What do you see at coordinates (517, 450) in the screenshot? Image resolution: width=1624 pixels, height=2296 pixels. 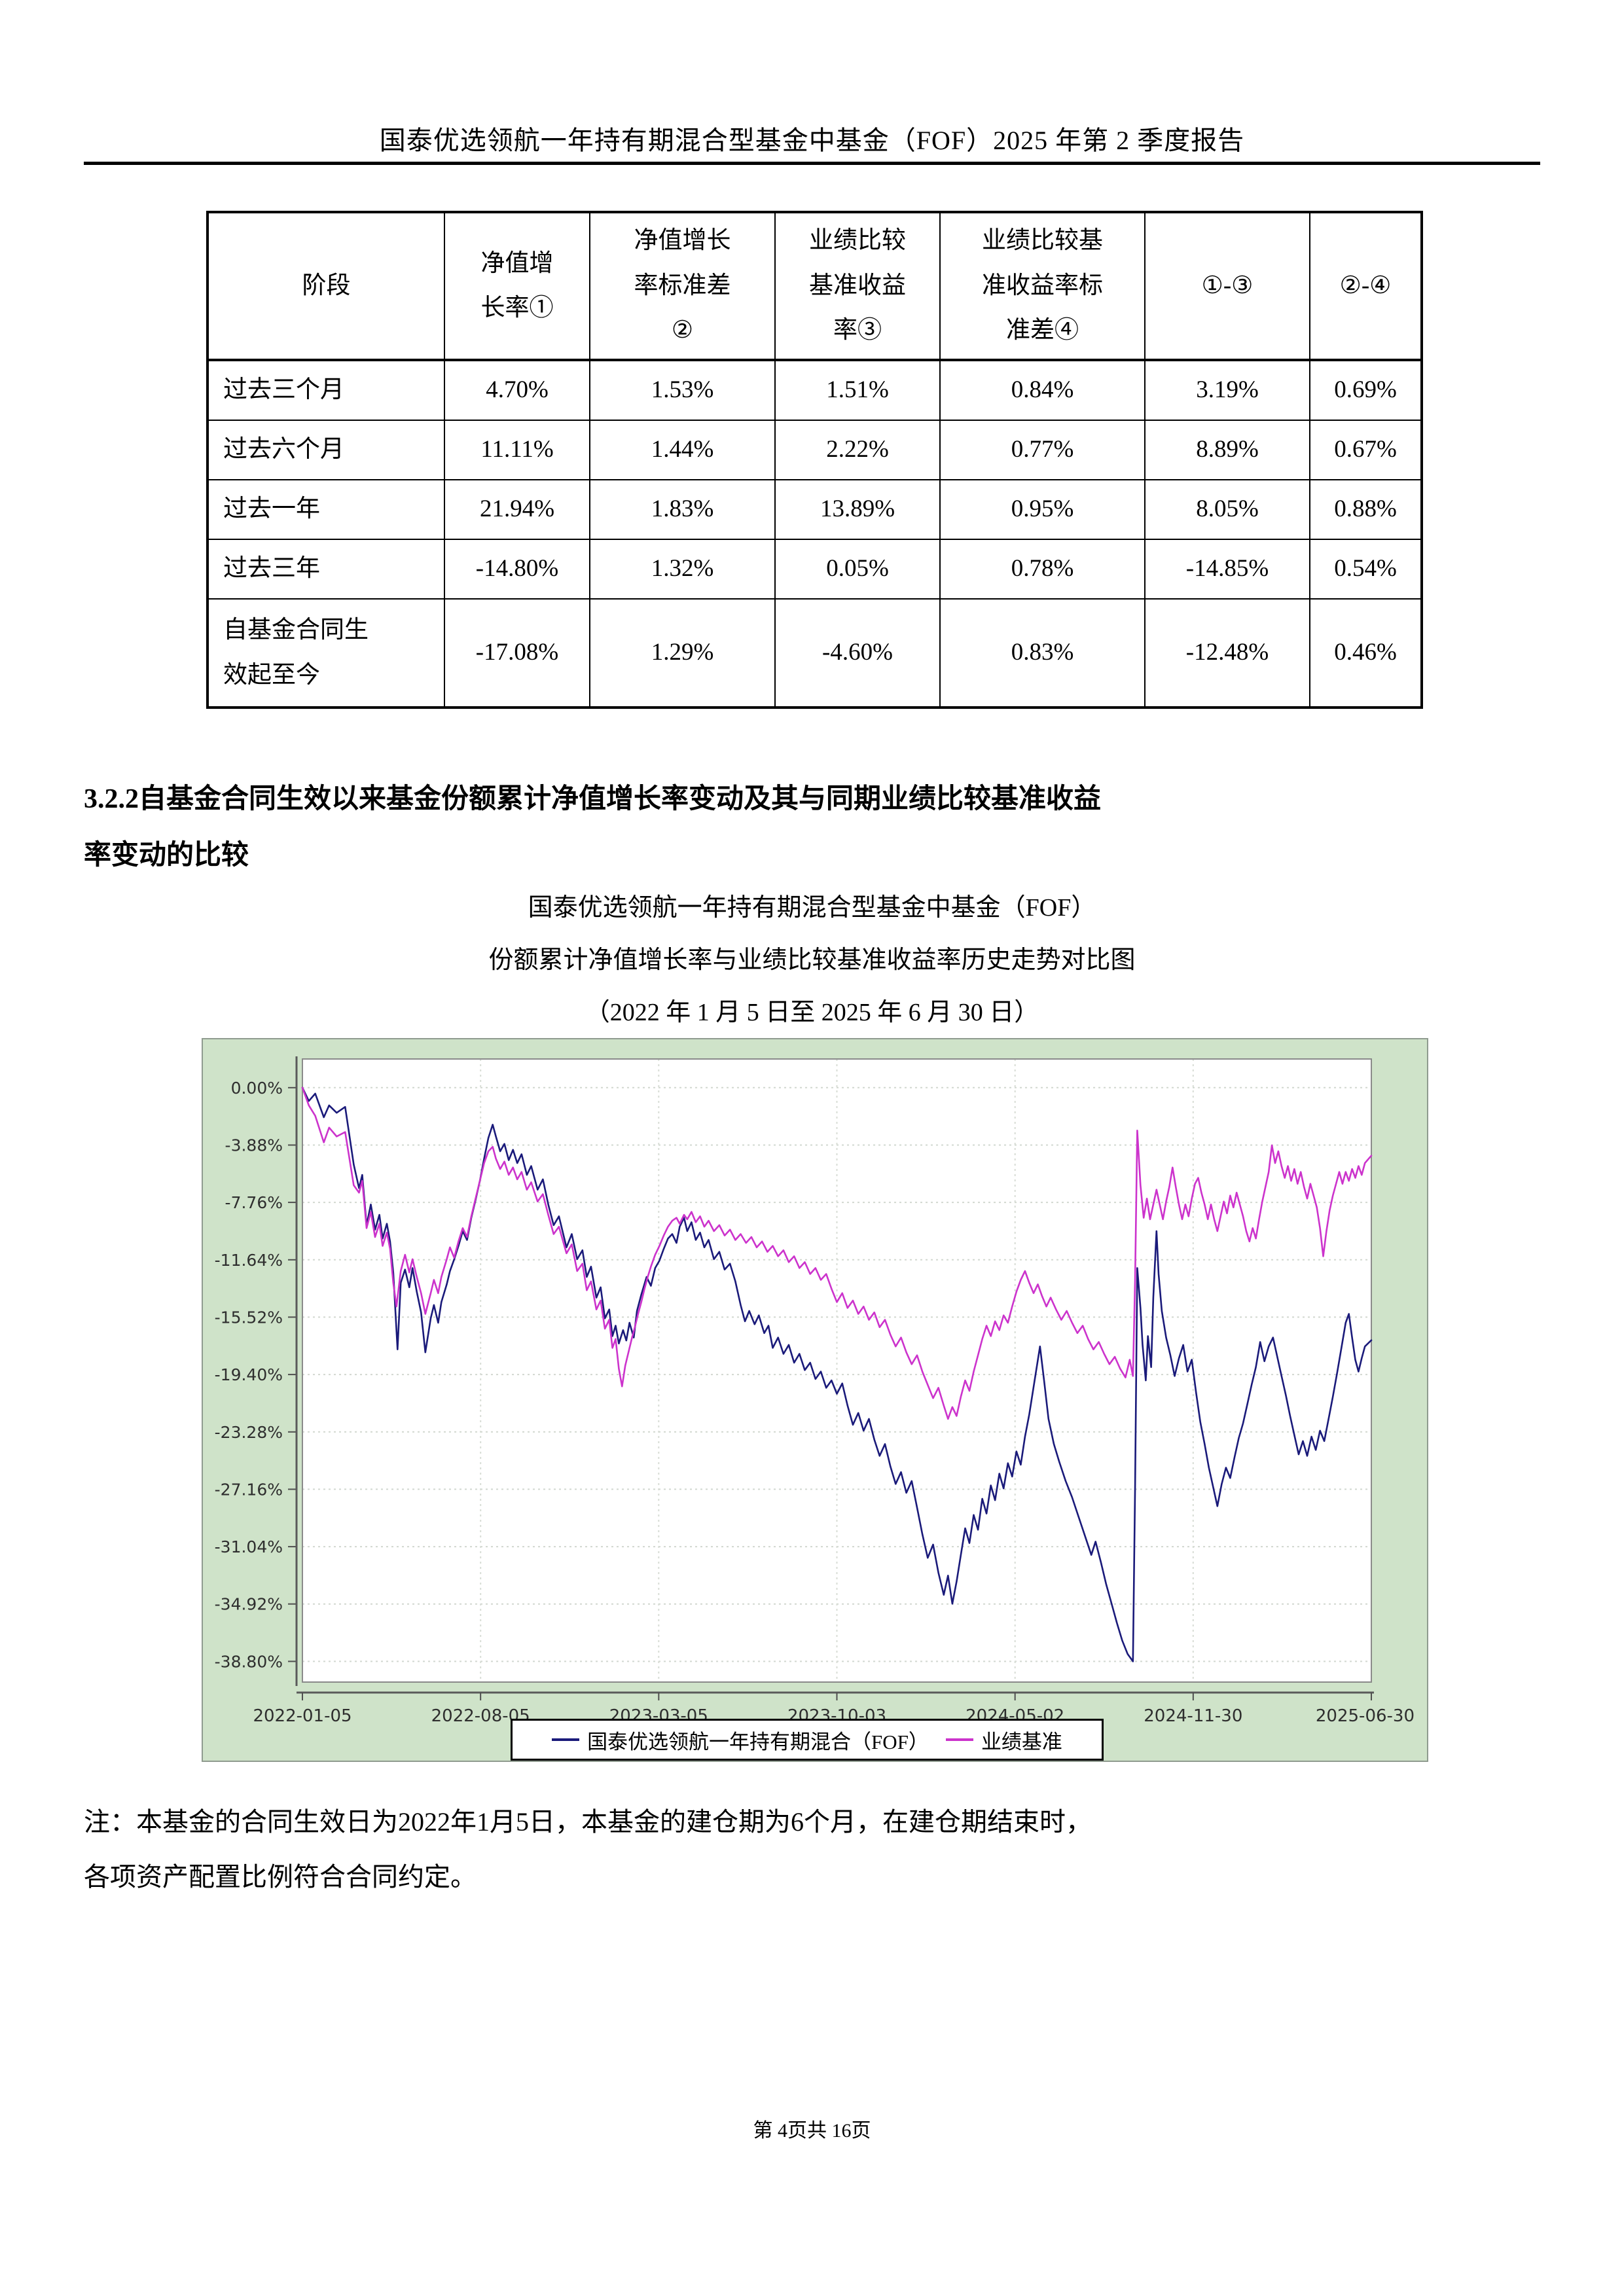 I see `table-cell: 11.11%` at bounding box center [517, 450].